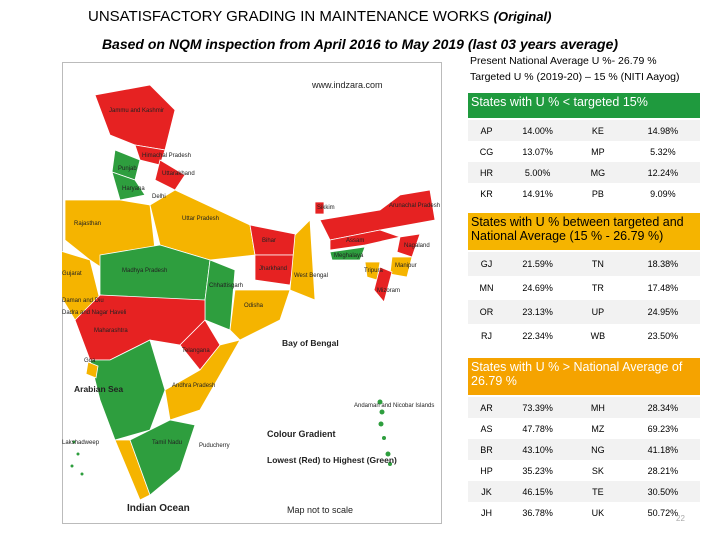 This screenshot has width=720, height=540. I want to click on value-cell: 5.00%, so click(537, 172).